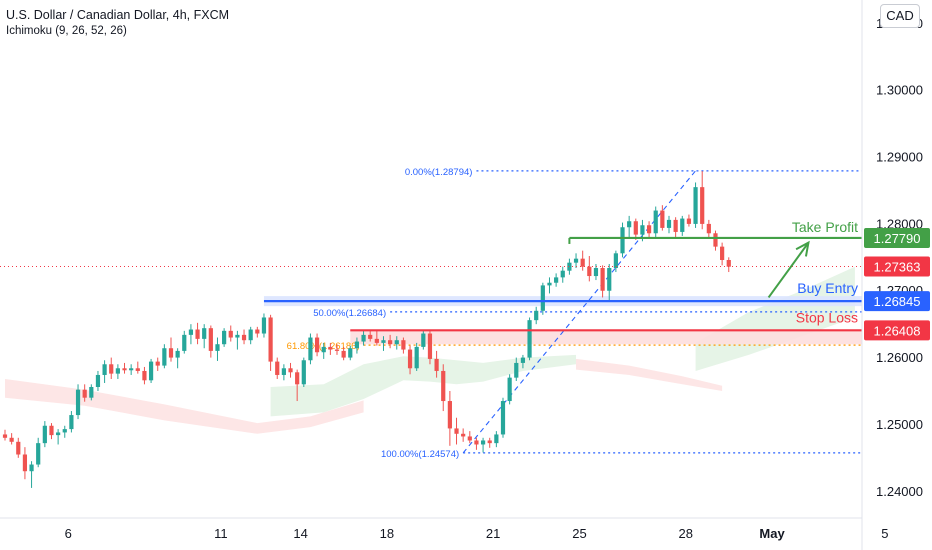 Image resolution: width=932 pixels, height=550 pixels. What do you see at coordinates (788, 270) in the screenshot?
I see `arrow-shaft` at bounding box center [788, 270].